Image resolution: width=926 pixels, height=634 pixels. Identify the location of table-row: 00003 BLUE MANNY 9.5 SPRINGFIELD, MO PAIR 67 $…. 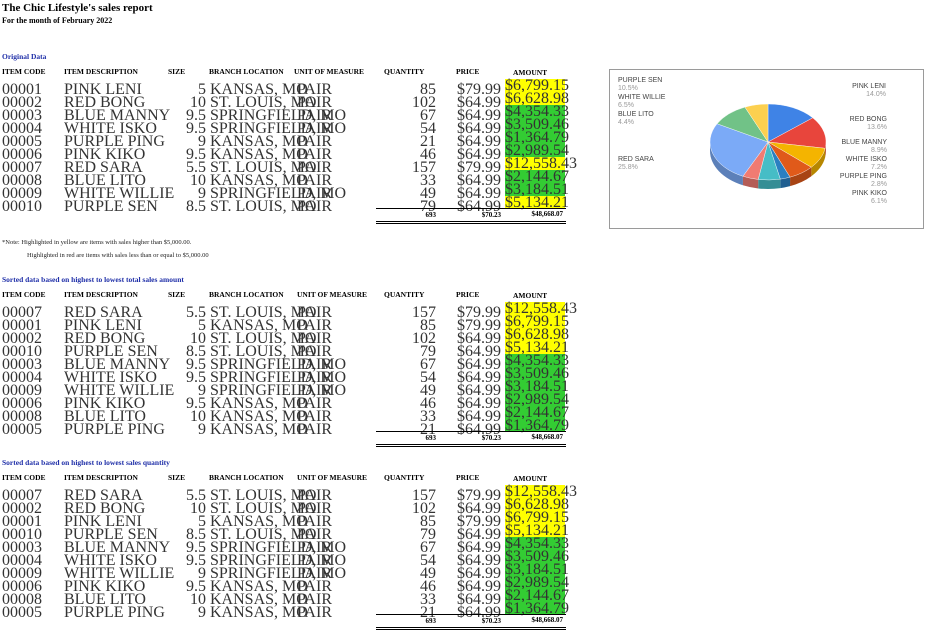
(290, 114).